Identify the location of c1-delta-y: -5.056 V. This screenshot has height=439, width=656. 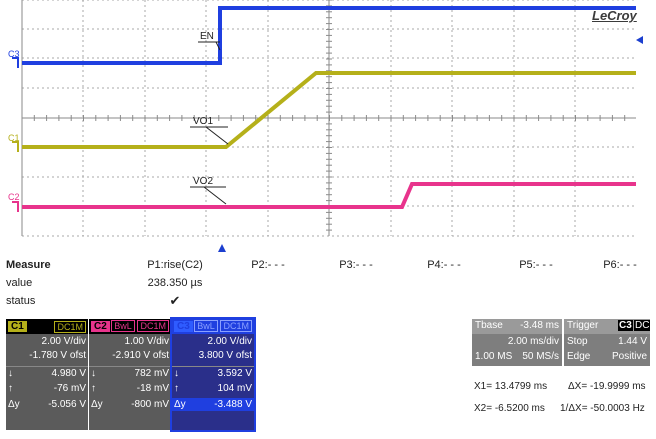
(67, 404).